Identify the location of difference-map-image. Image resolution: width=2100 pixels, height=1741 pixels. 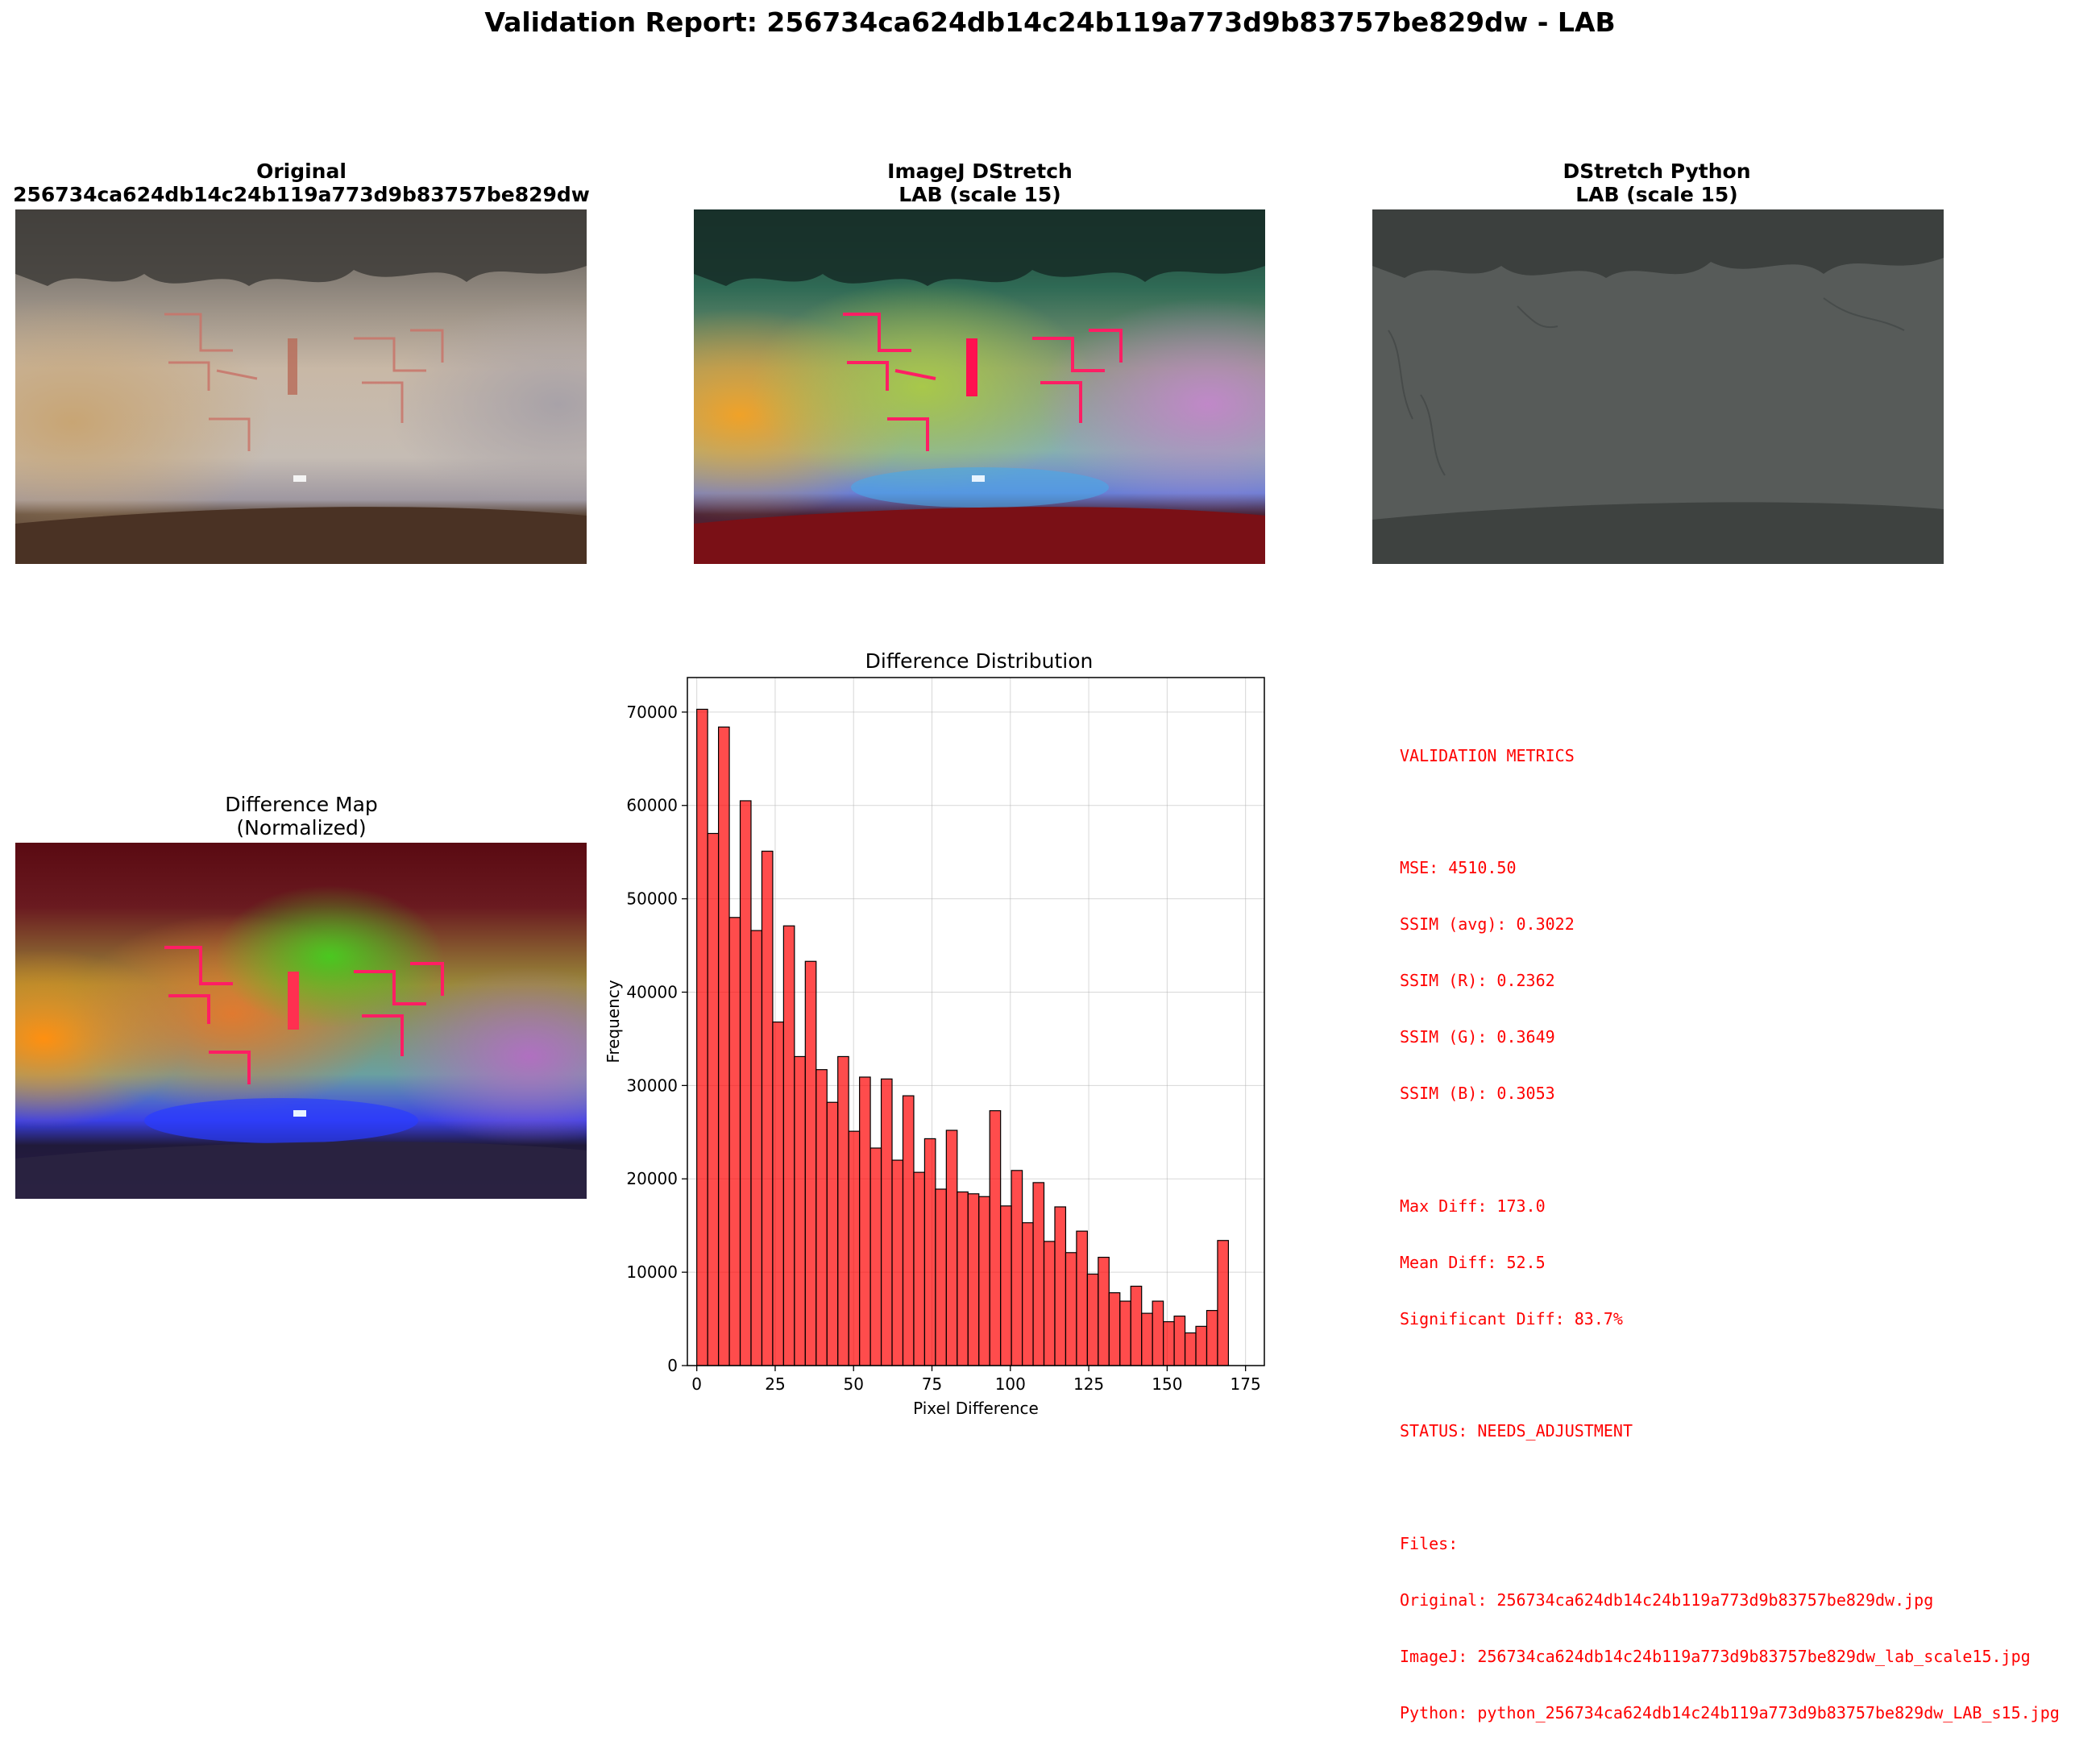
(301, 1021).